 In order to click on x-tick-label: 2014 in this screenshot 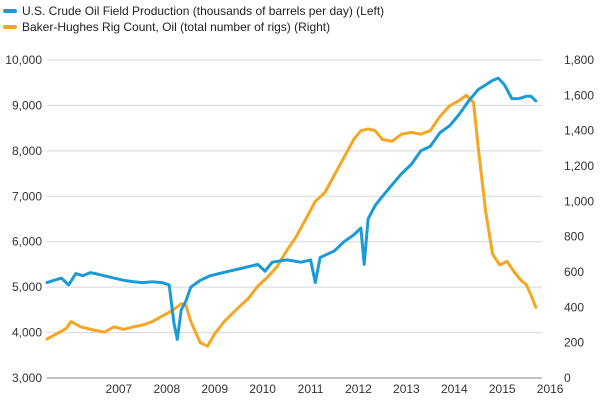, I will do `click(454, 389)`.